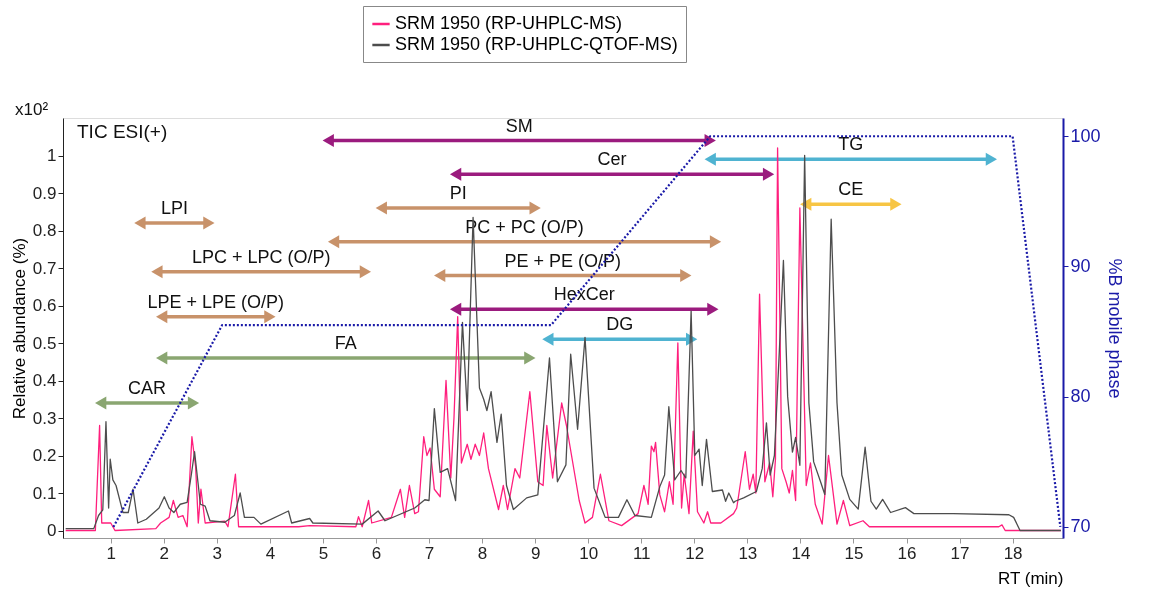 The image size is (1168, 594). Describe the element at coordinates (164, 553) in the screenshot. I see `x-tick-label: 2` at that location.